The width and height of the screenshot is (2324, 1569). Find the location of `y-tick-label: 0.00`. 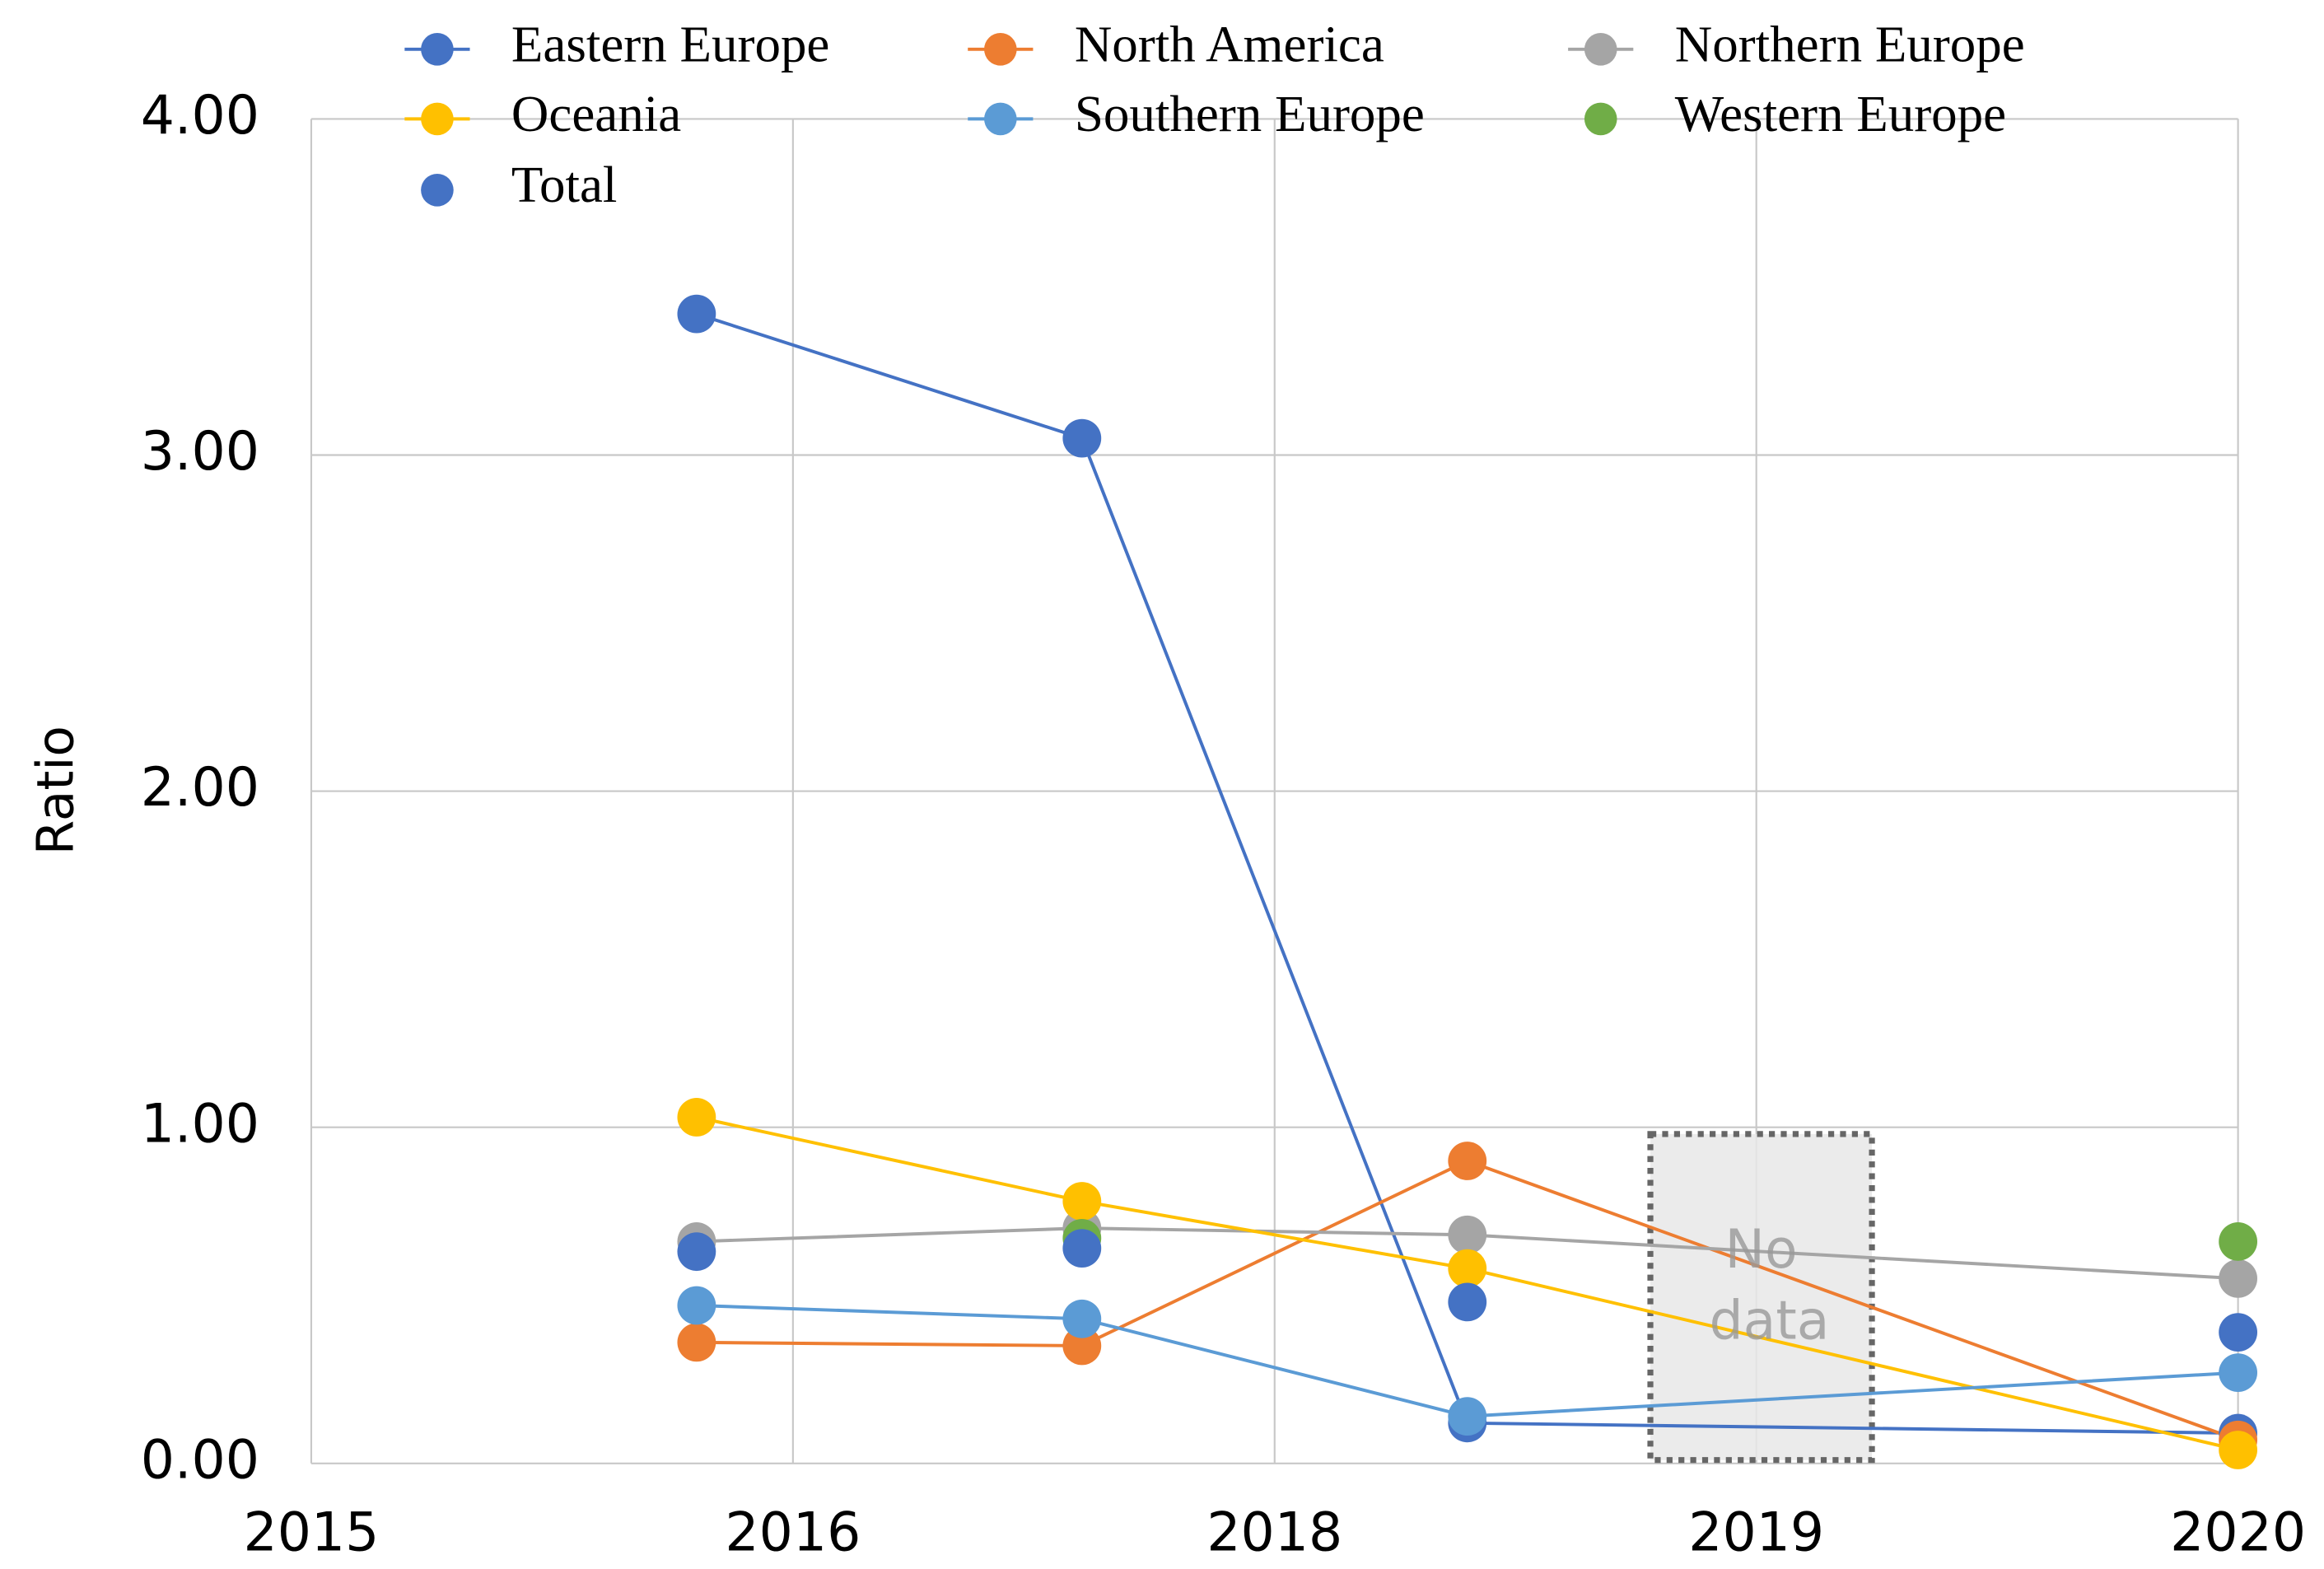

y-tick-label: 0.00 is located at coordinates (200, 1460).